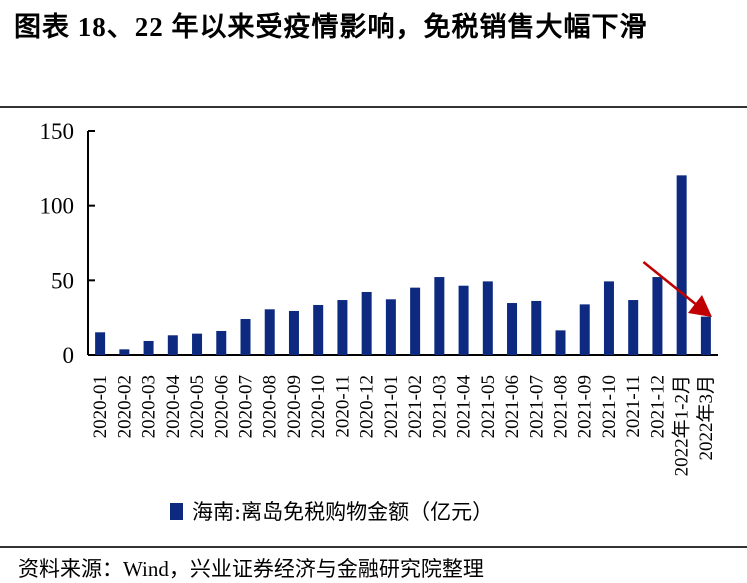  Describe the element at coordinates (62, 280) in the screenshot. I see `y-tick-label: 50` at that location.